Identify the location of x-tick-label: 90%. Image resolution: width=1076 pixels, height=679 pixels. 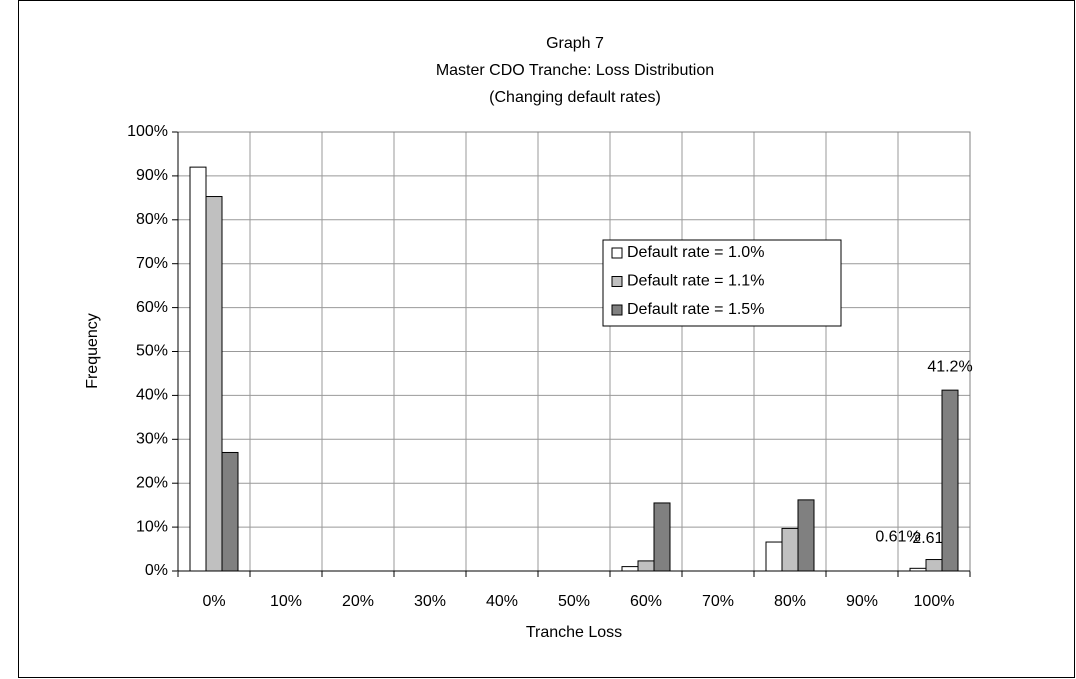
(862, 601).